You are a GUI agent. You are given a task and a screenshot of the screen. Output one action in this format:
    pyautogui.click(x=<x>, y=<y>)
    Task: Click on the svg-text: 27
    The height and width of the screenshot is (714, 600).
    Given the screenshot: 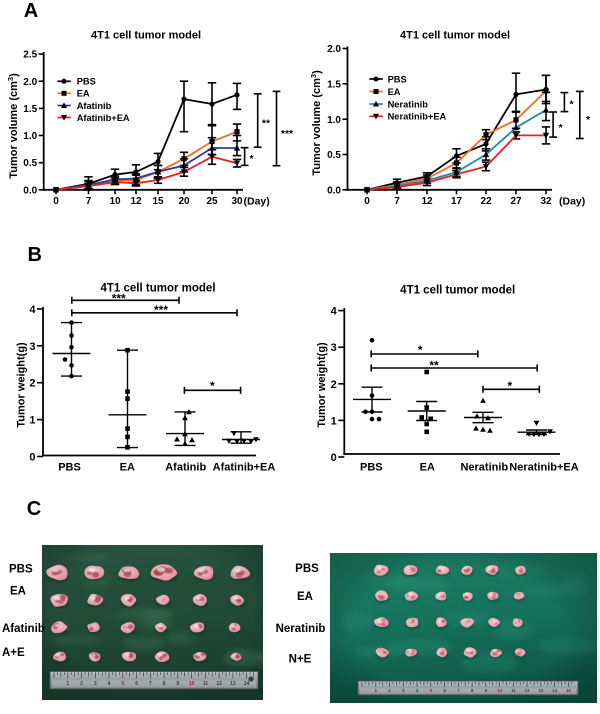 What is the action you would take?
    pyautogui.click(x=516, y=201)
    